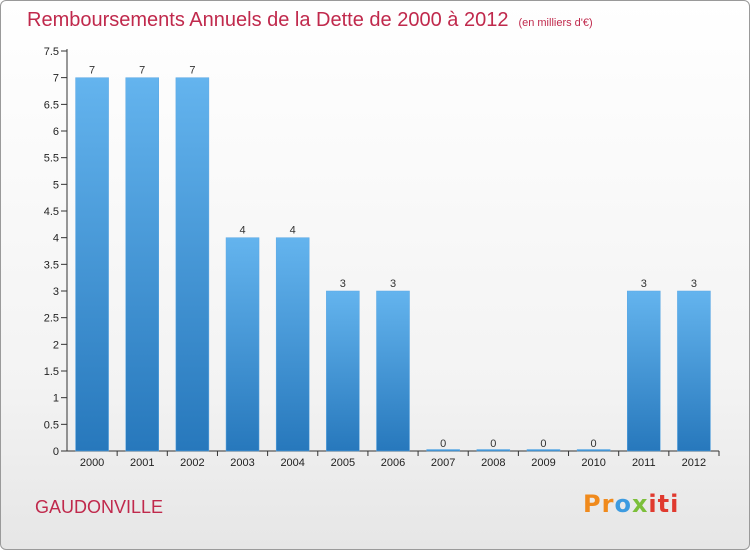 Image resolution: width=750 pixels, height=550 pixels. I want to click on data-label-2006: 3, so click(393, 284).